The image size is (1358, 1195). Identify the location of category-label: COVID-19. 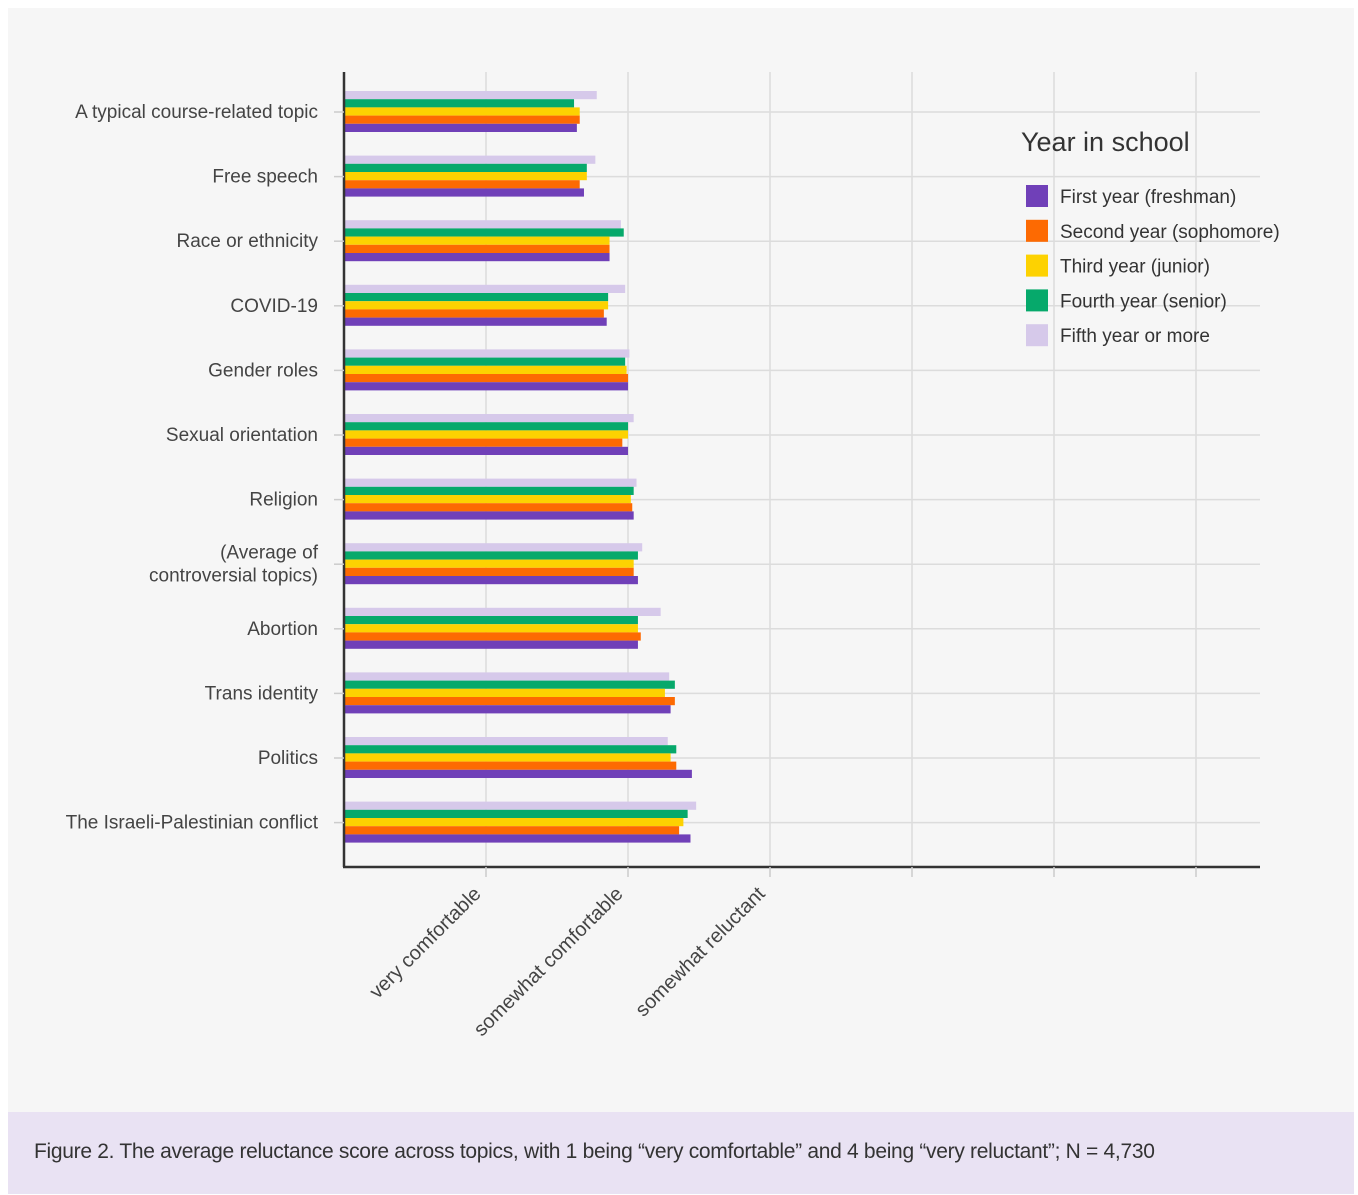
(274, 306).